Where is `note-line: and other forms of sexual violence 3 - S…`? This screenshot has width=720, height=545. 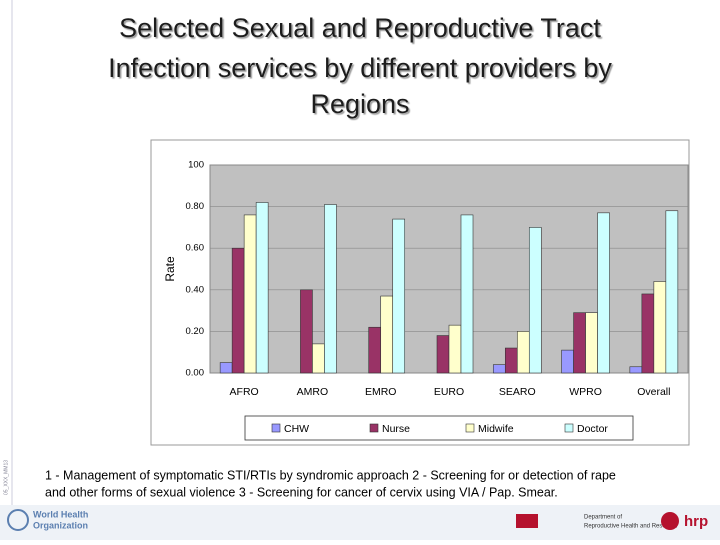
note-line: and other forms of sexual violence 3 - S… is located at coordinates (301, 492).